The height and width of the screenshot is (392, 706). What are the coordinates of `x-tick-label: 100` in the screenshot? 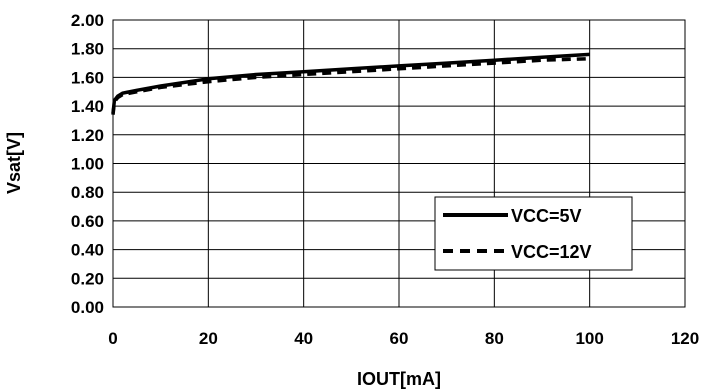 It's located at (589, 338).